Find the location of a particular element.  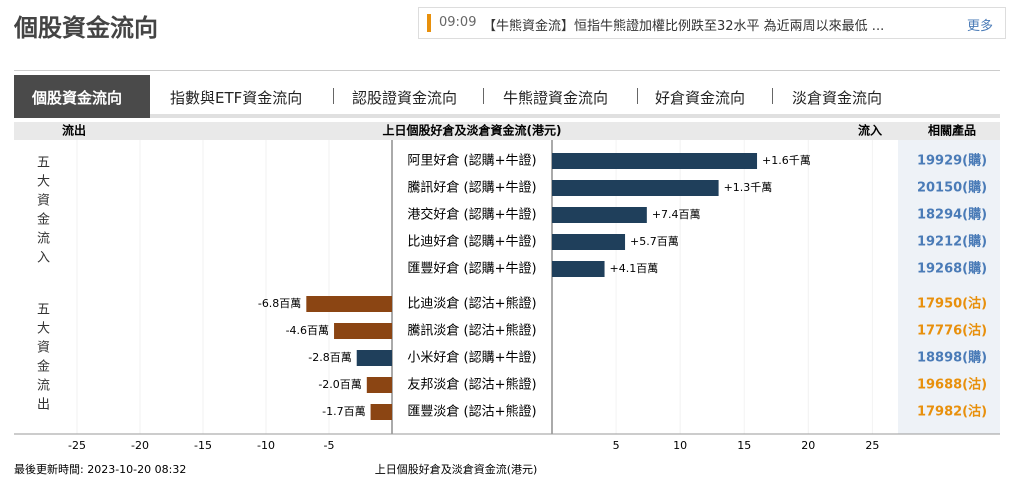

value-label: -4.6百萬 is located at coordinates (307, 330).